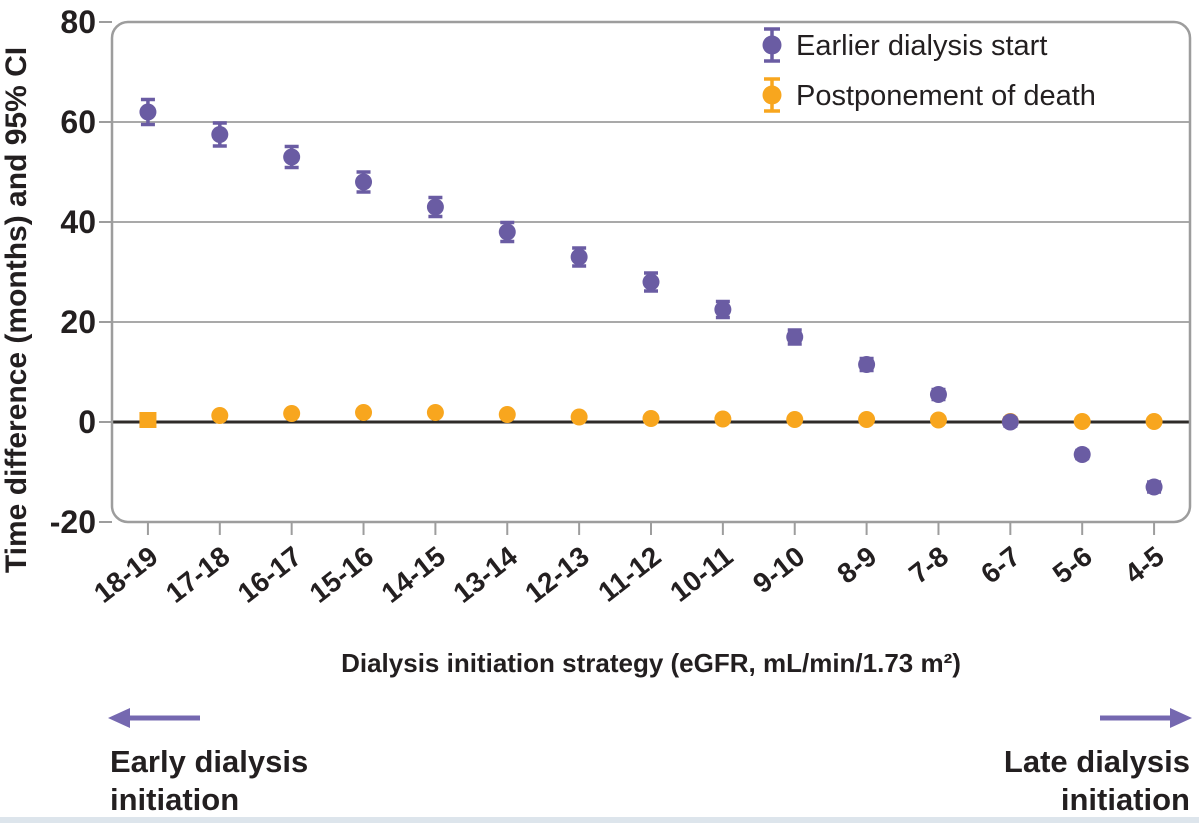 Image resolution: width=1199 pixels, height=823 pixels. I want to click on x-tick-label: 5-6, so click(1072, 564).